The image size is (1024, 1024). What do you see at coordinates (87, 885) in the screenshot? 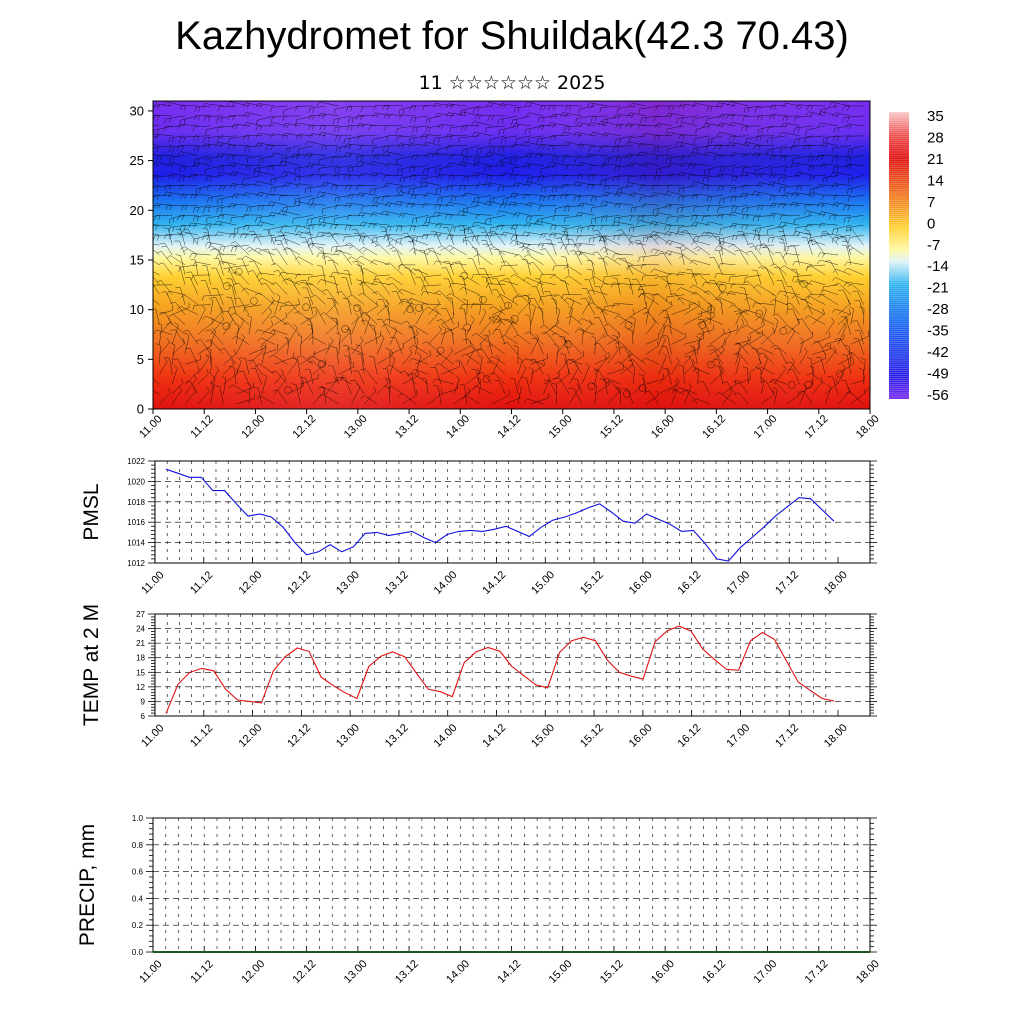
I see `y-axis-label: PRECIP, mm` at bounding box center [87, 885].